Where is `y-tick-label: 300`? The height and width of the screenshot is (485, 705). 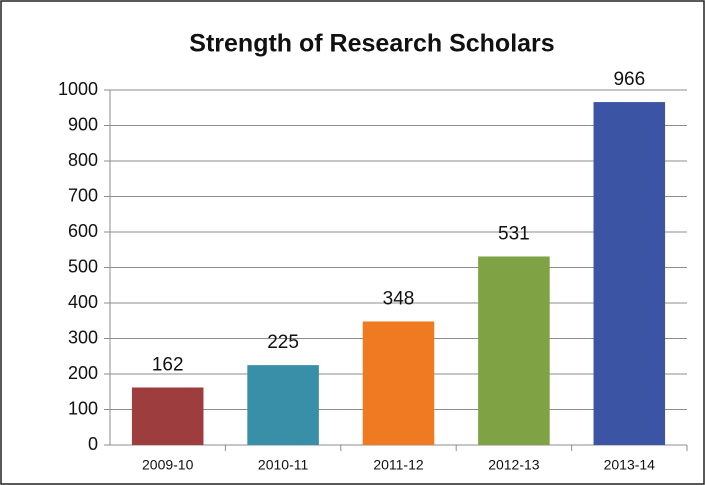 y-tick-label: 300 is located at coordinates (83, 337).